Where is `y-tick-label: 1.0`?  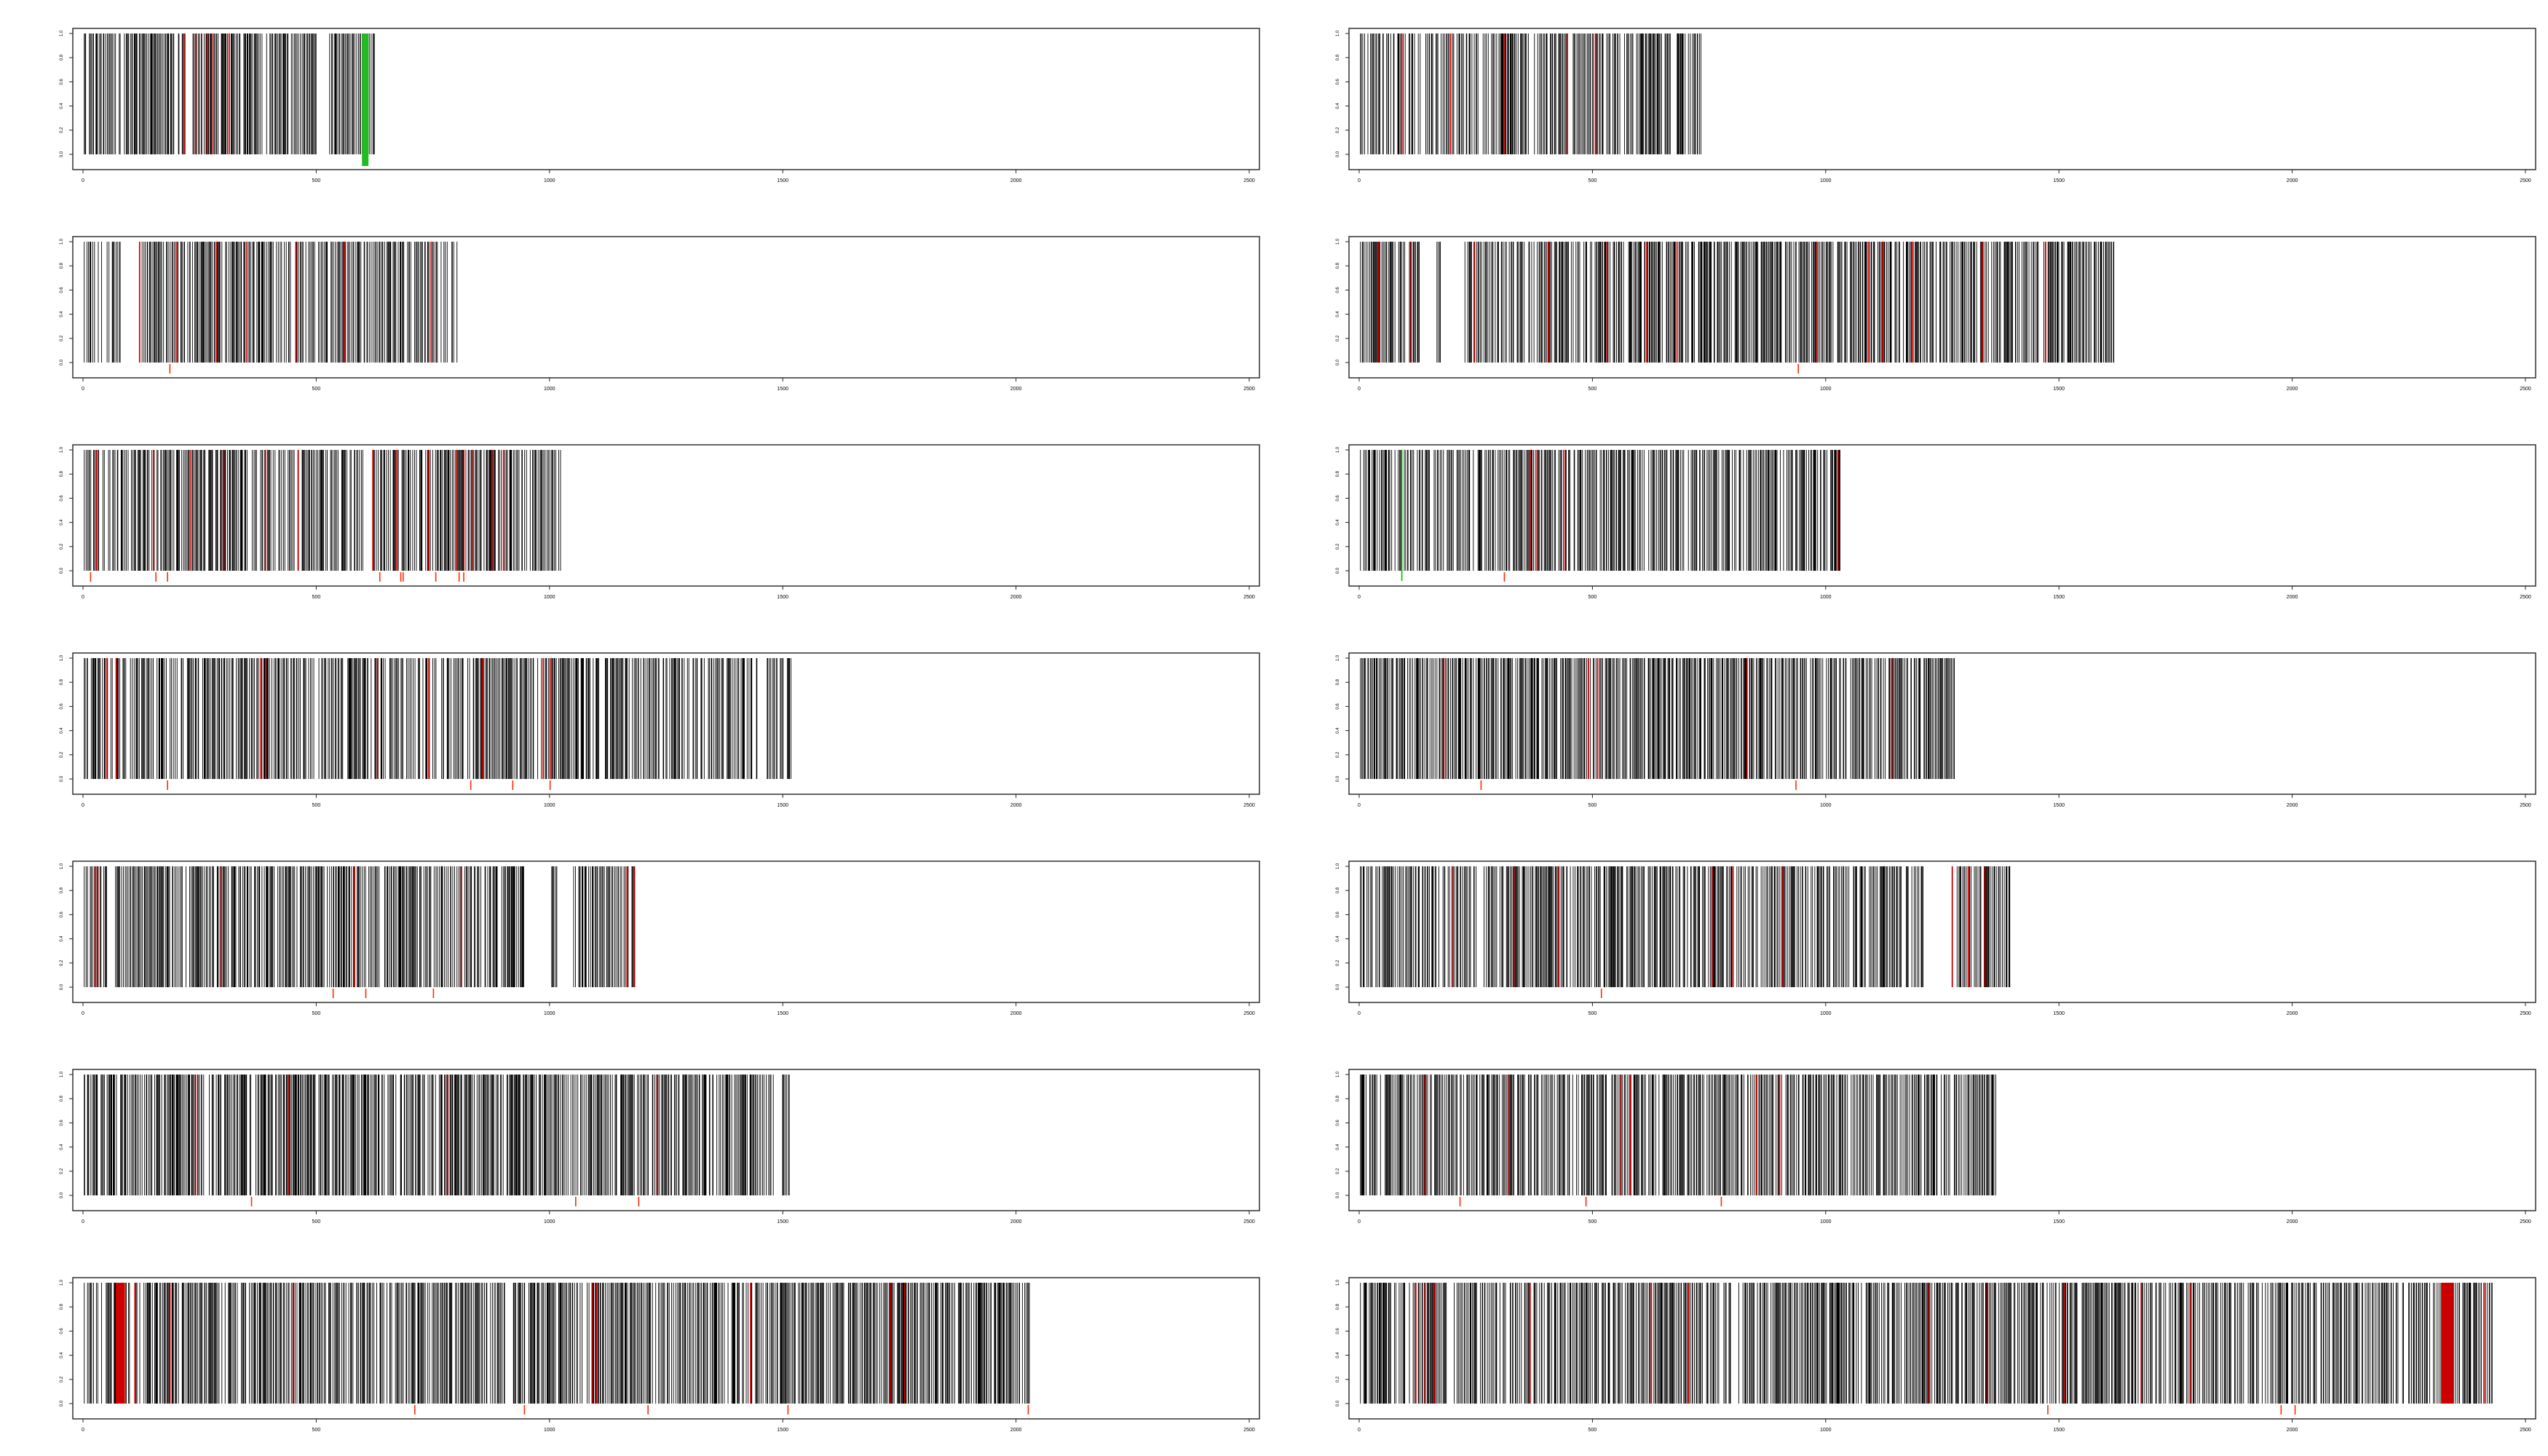 y-tick-label: 1.0 is located at coordinates (1338, 33).